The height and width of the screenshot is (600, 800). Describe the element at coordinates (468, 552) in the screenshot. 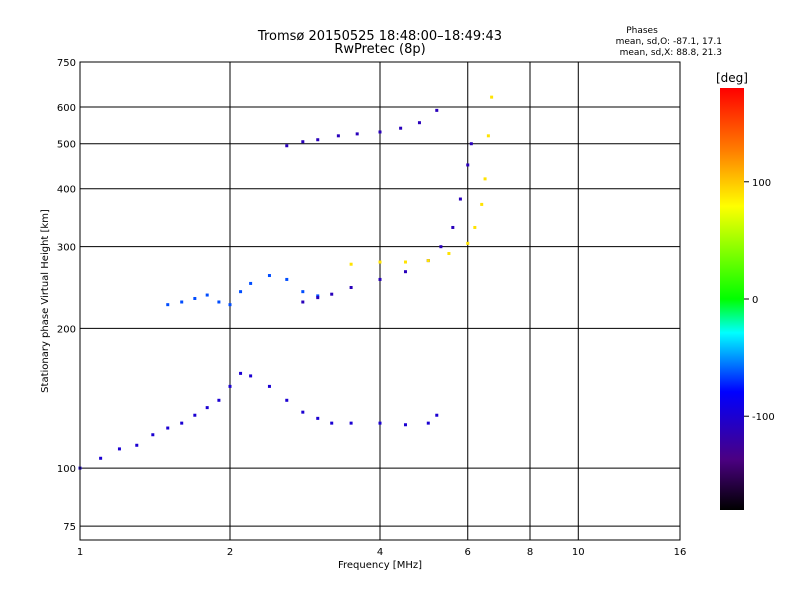

I see `x-tick-label: 6` at that location.